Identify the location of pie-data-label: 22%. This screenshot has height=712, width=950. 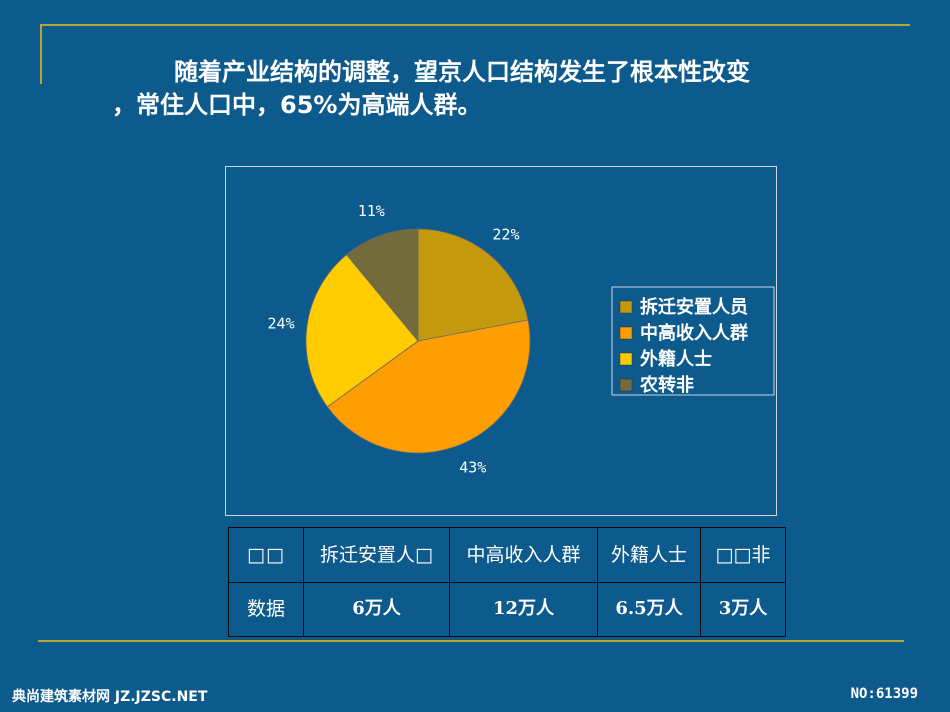
(505, 235).